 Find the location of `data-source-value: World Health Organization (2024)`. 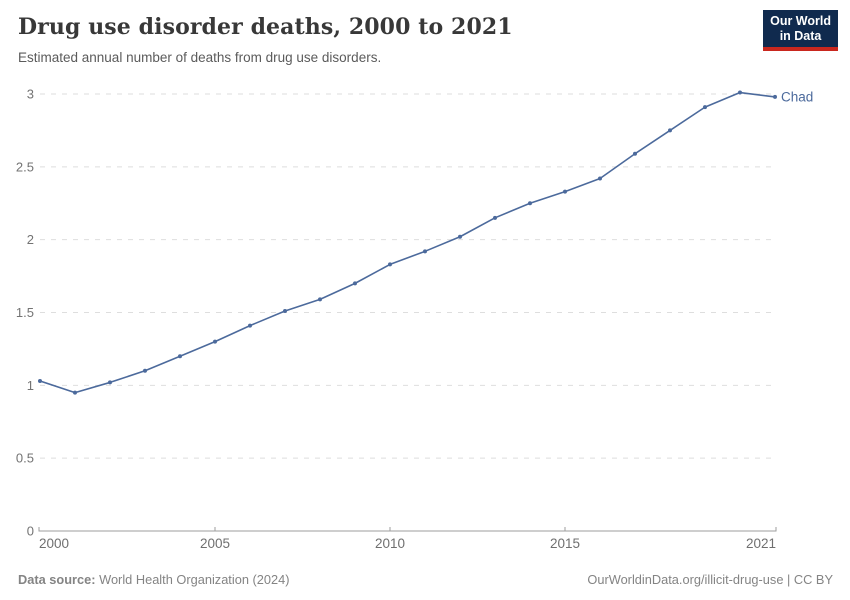

data-source-value: World Health Organization (2024) is located at coordinates (194, 579).